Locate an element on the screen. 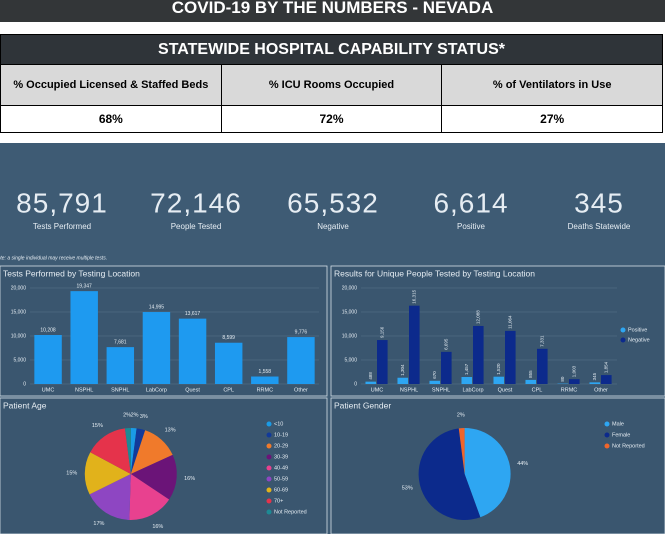  legend-label: Negative is located at coordinates (639, 340).